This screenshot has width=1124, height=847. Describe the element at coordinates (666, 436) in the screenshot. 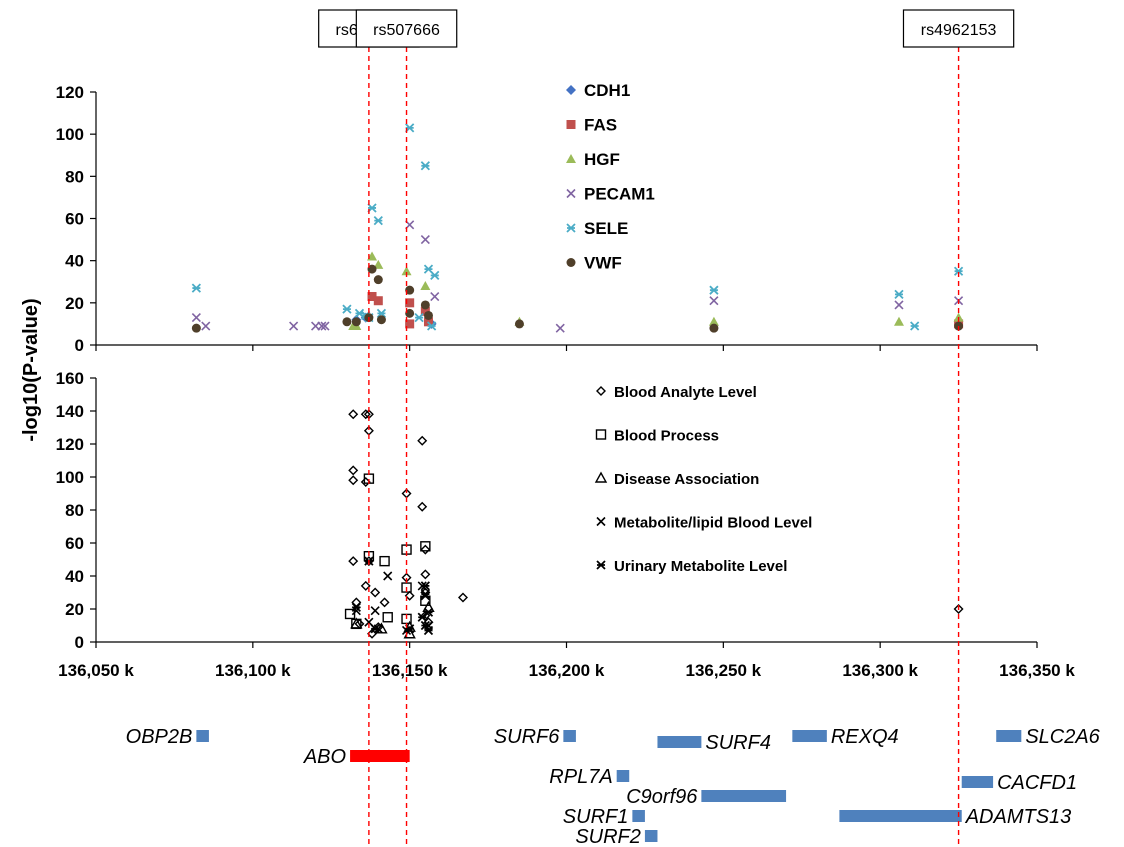

I see `legend-label-blood-process: Blood Process` at that location.